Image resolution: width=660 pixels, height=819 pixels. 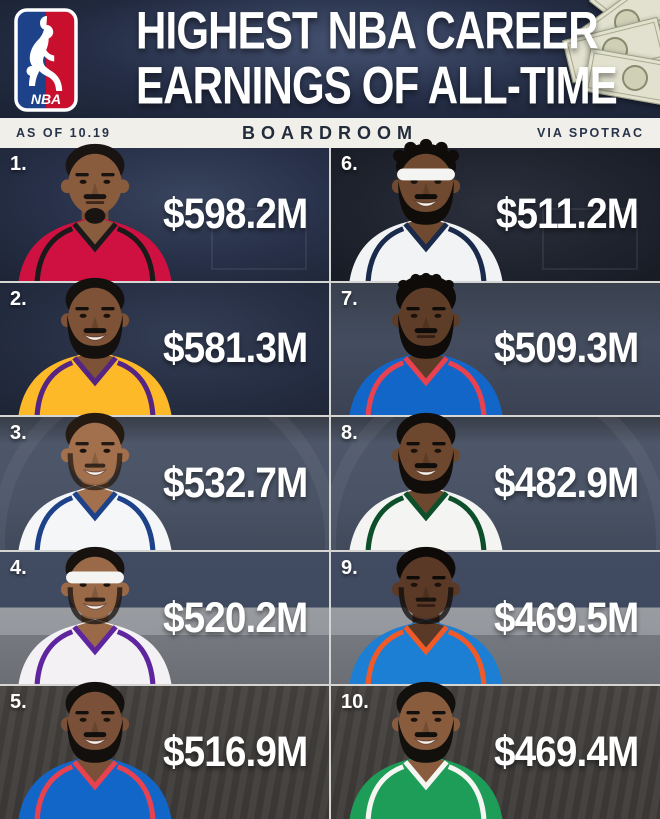 I want to click on earnings-amount: $581.3M, so click(x=235, y=348).